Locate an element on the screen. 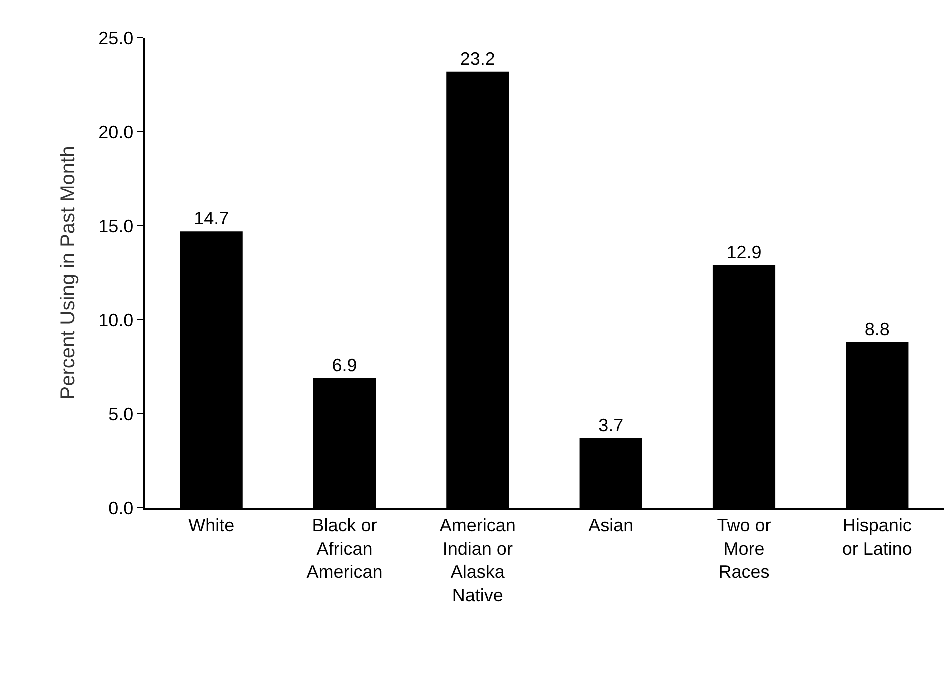  data-label: 6.9 is located at coordinates (345, 365).